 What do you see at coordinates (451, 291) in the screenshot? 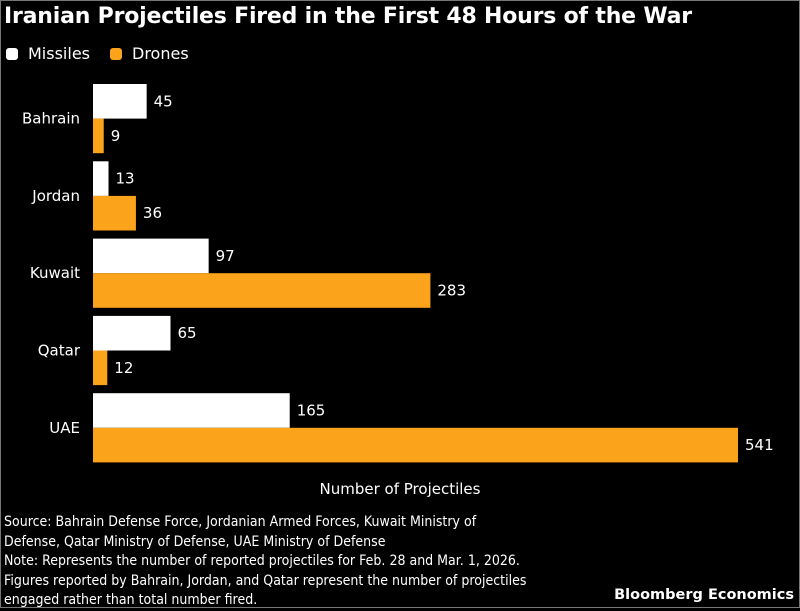
I see `data-label: 283` at bounding box center [451, 291].